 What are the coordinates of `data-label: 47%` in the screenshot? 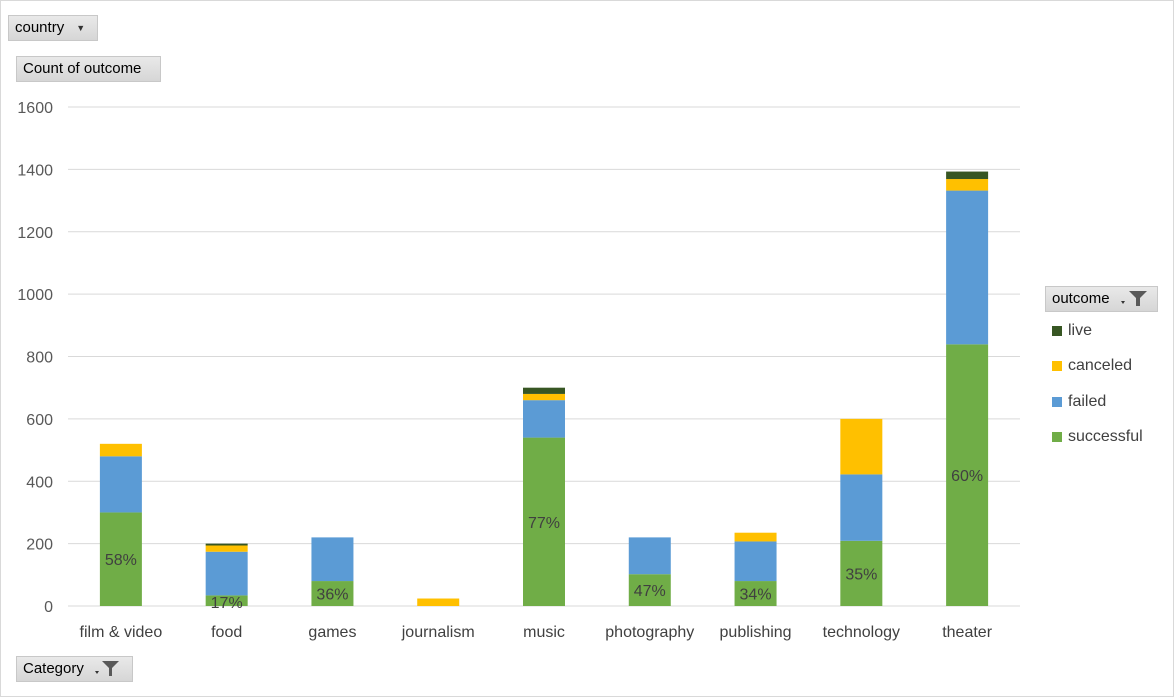 It's located at (650, 591).